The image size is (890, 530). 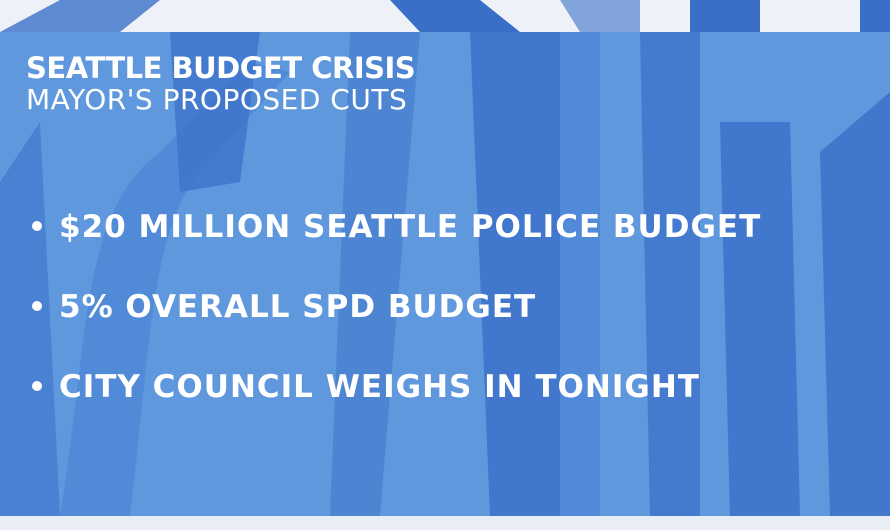 I want to click on graphic-title: SEATTLE BUDGET CRISIS, so click(x=221, y=68).